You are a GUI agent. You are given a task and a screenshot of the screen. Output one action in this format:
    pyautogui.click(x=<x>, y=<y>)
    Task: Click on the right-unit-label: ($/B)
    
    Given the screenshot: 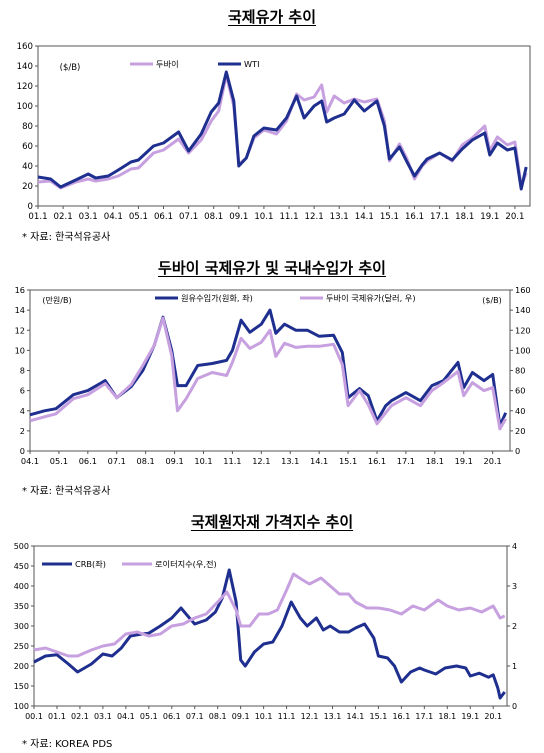 What is the action you would take?
    pyautogui.click(x=492, y=300)
    